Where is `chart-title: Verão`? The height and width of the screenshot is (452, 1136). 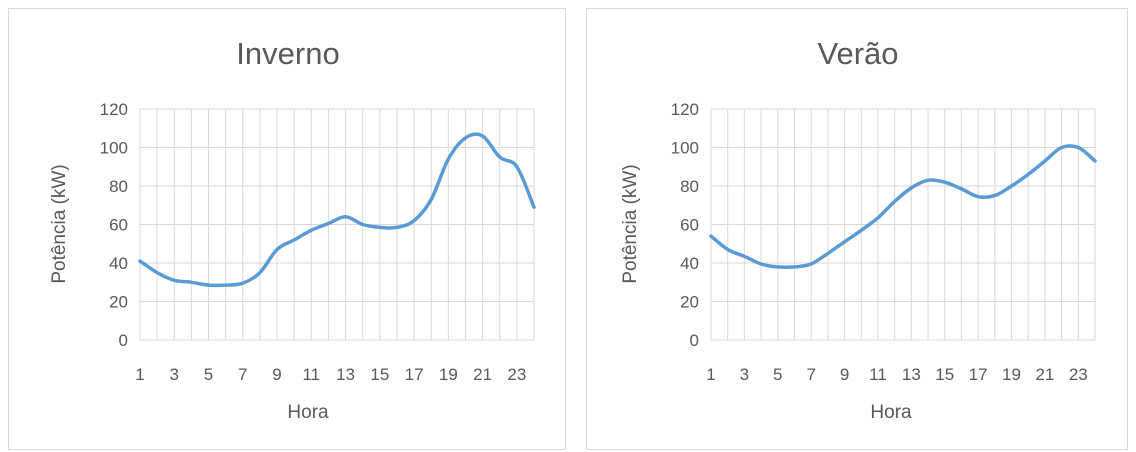
chart-title: Verão is located at coordinates (857, 53).